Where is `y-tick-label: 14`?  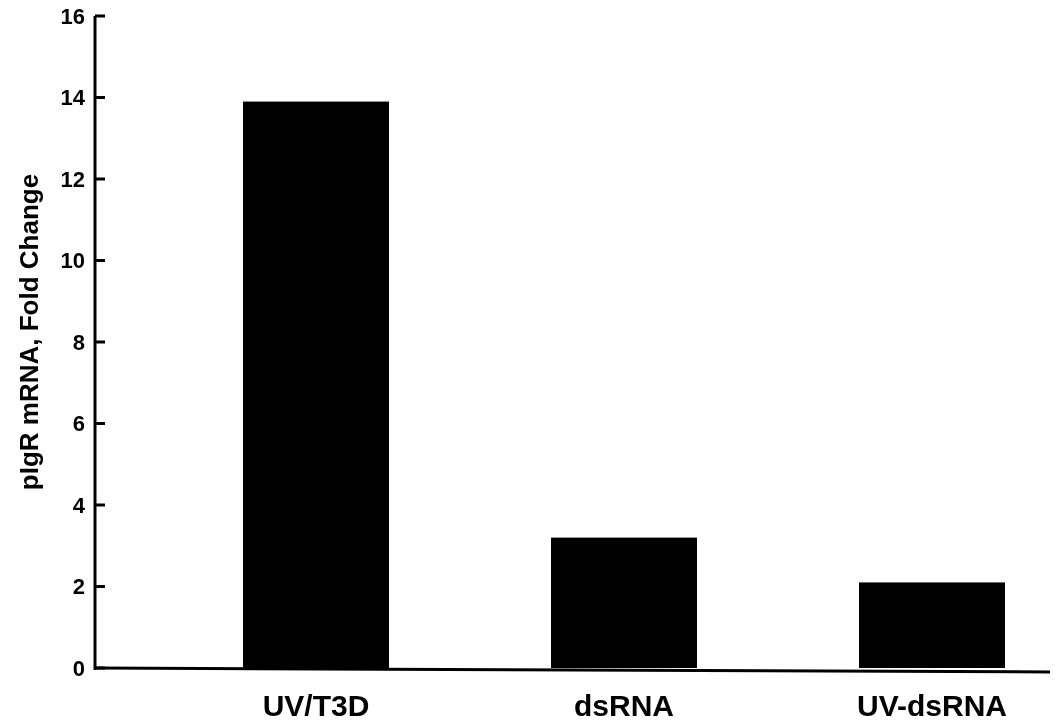 y-tick-label: 14 is located at coordinates (73, 98).